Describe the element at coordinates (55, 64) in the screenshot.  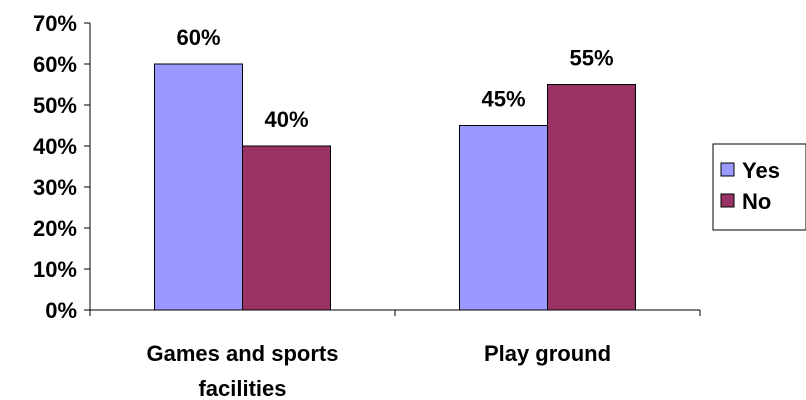
I see `y-tick-label: 60%` at that location.